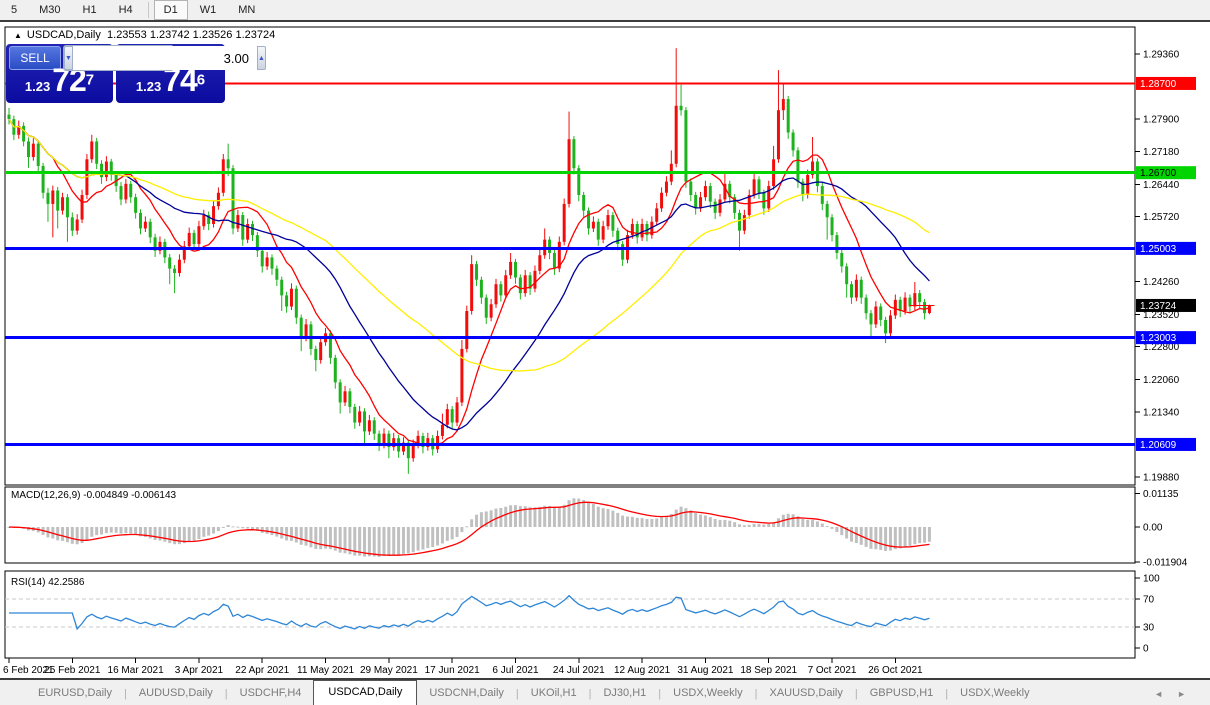  What do you see at coordinates (50, 10) in the screenshot?
I see `timeframe-m30: M30` at bounding box center [50, 10].